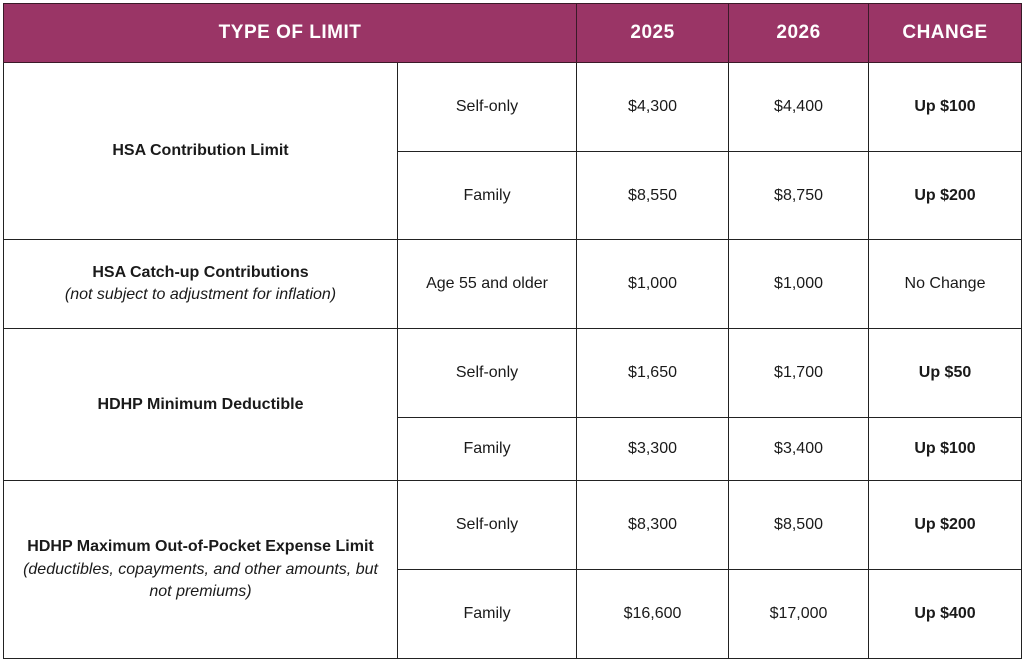 Image resolution: width=1024 pixels, height=662 pixels. I want to click on header-type-of-limit: TYPE OF LIMIT, so click(290, 33).